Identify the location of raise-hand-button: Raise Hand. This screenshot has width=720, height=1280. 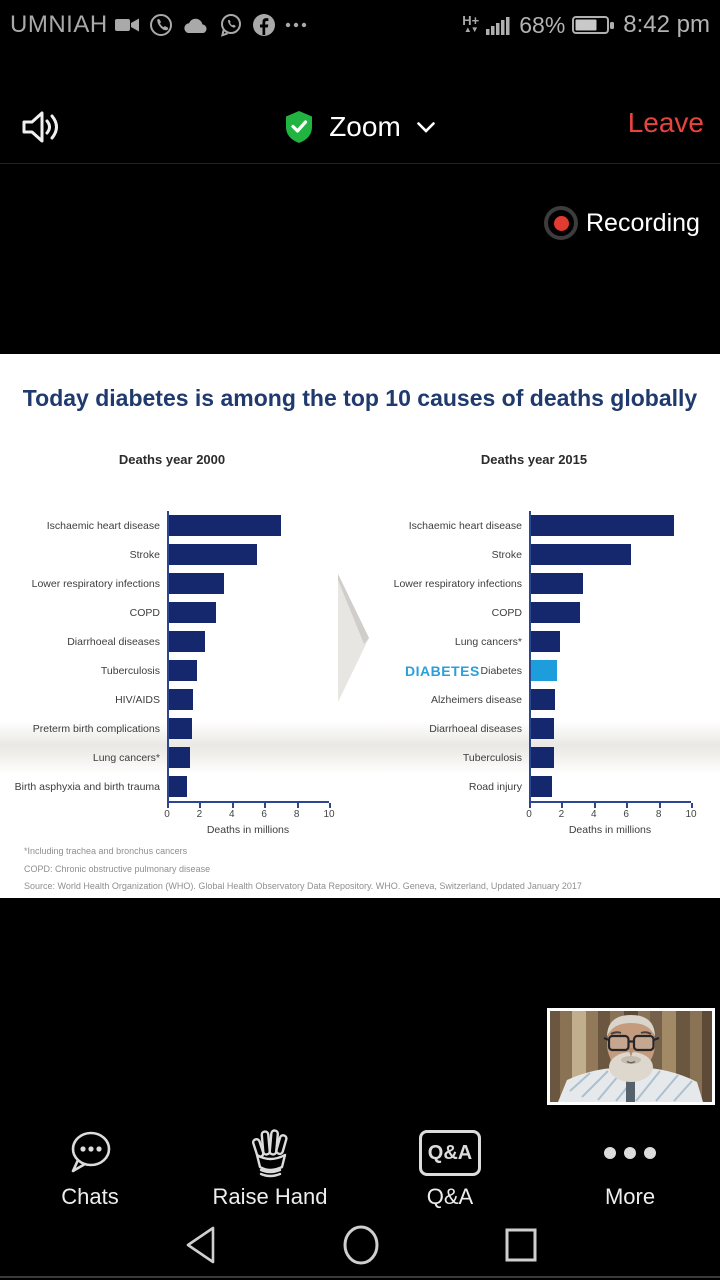
(270, 1167).